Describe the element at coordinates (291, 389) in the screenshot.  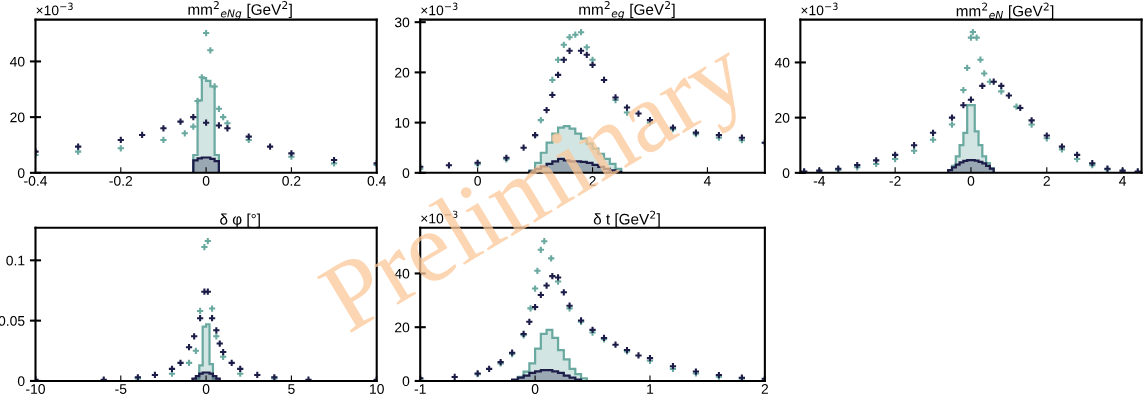
I see `x-tick-label: 5` at that location.